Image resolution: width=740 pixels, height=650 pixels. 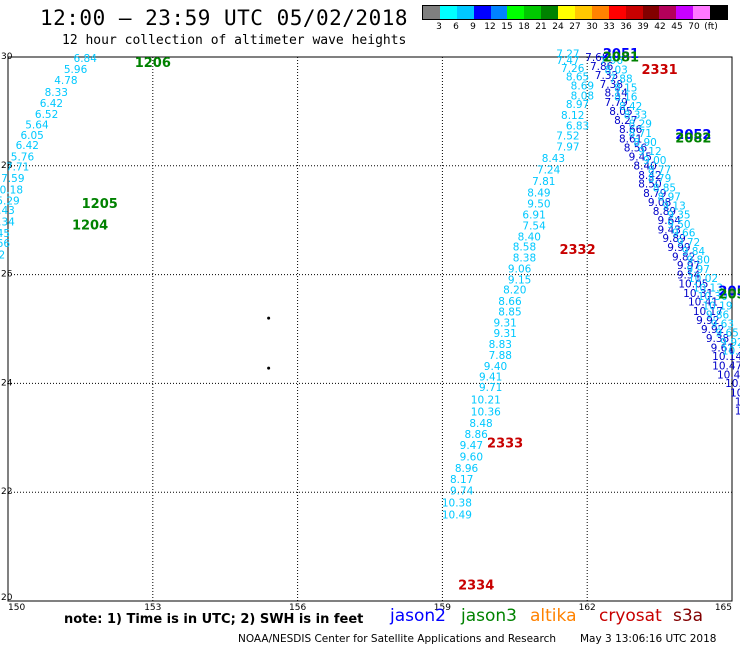 What do you see at coordinates (643, 27) in the screenshot?
I see `scale-label: 39` at bounding box center [643, 27].